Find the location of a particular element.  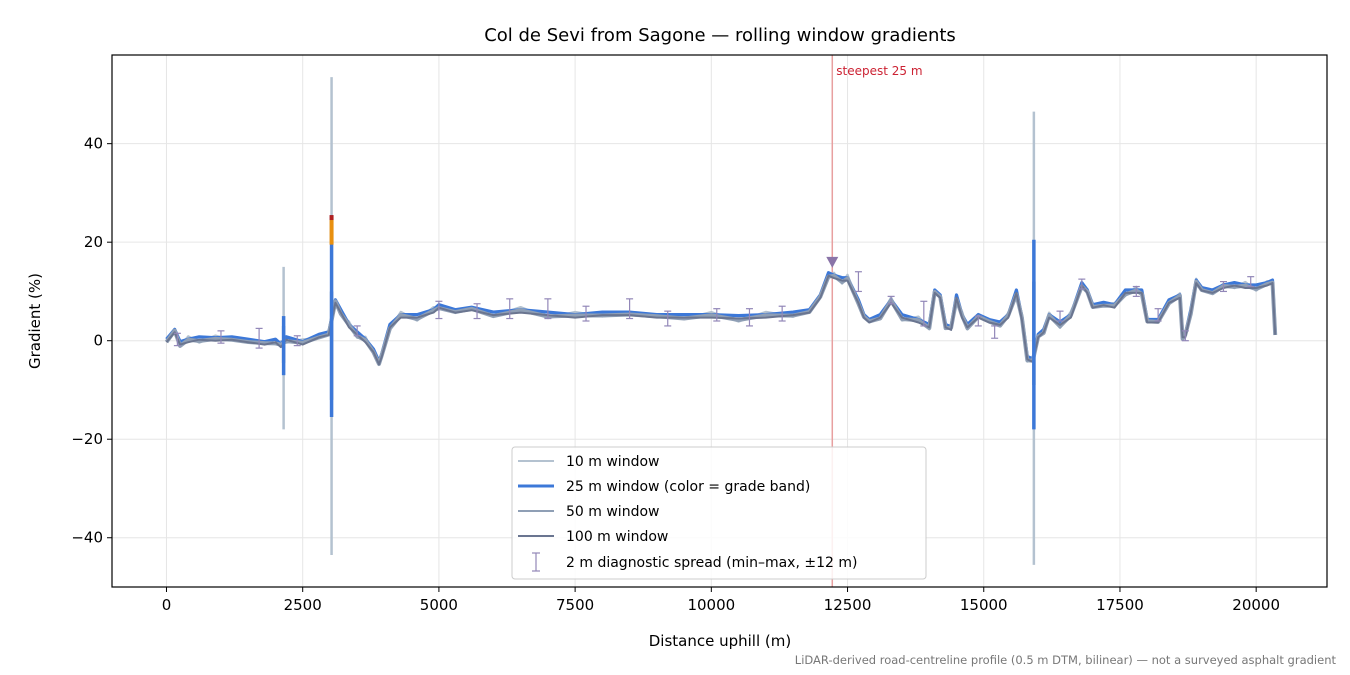

legend-label-10m: 10 m window is located at coordinates (612, 462).